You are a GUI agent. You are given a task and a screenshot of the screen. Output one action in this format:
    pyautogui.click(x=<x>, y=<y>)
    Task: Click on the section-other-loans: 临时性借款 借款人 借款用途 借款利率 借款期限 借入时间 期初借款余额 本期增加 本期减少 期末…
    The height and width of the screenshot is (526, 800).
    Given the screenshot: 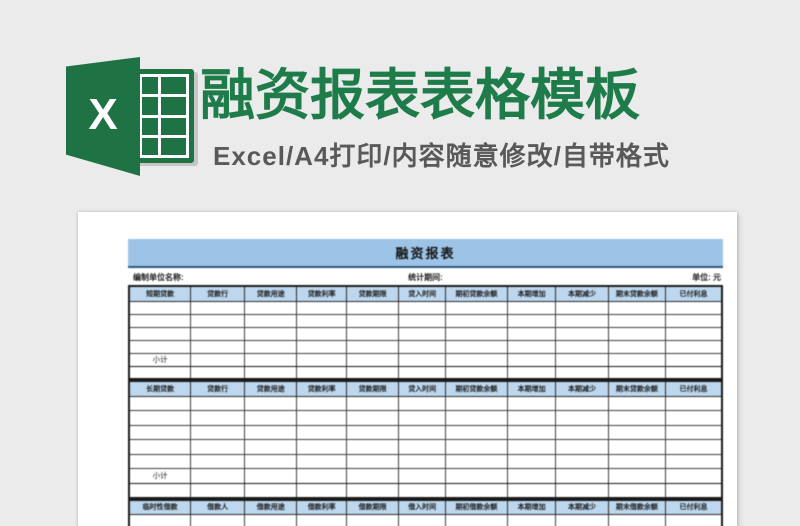 What is the action you would take?
    pyautogui.click(x=425, y=512)
    